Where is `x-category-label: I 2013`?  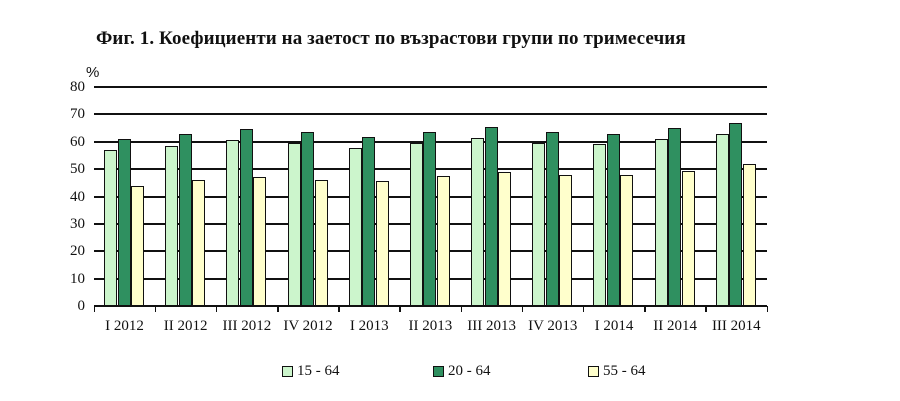 x-category-label: I 2013 is located at coordinates (369, 326).